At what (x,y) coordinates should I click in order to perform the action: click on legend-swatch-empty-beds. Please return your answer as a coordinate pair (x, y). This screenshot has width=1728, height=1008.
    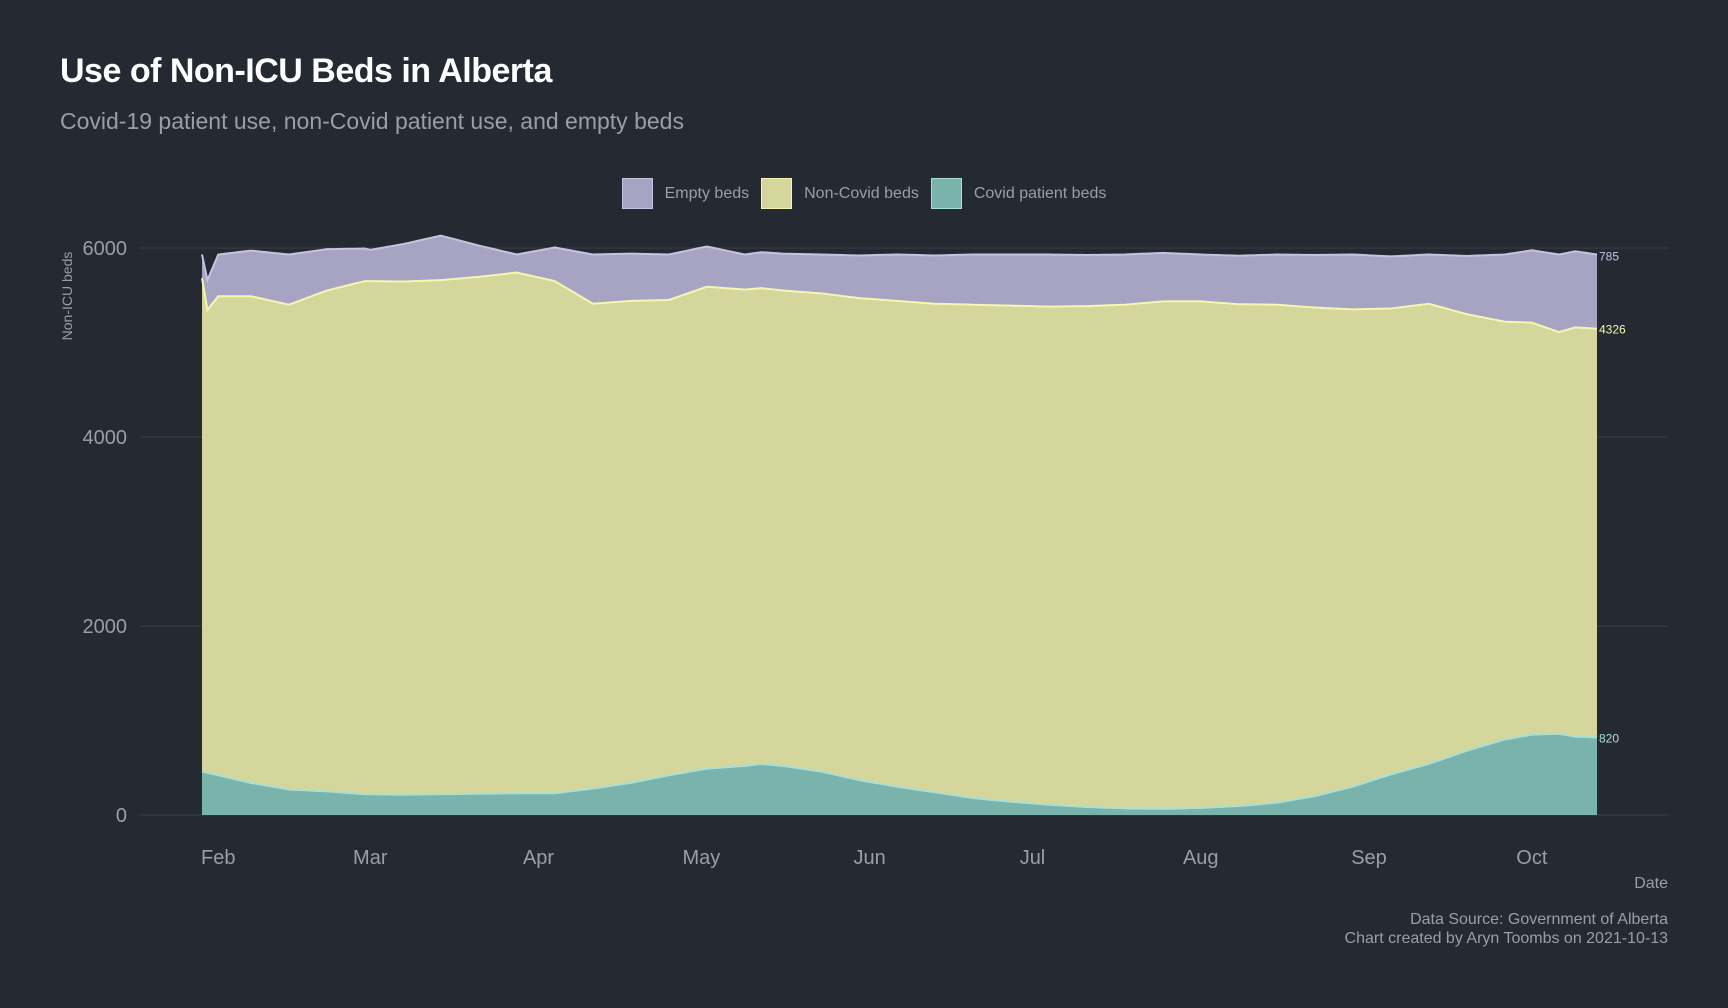
    Looking at the image, I should click on (637, 193).